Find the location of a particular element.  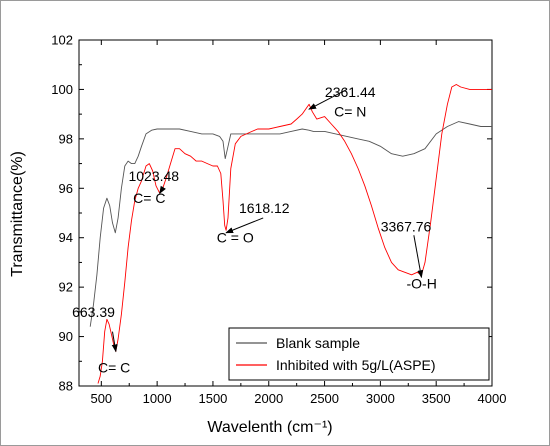

x-tick-label: 2000 is located at coordinates (268, 398).